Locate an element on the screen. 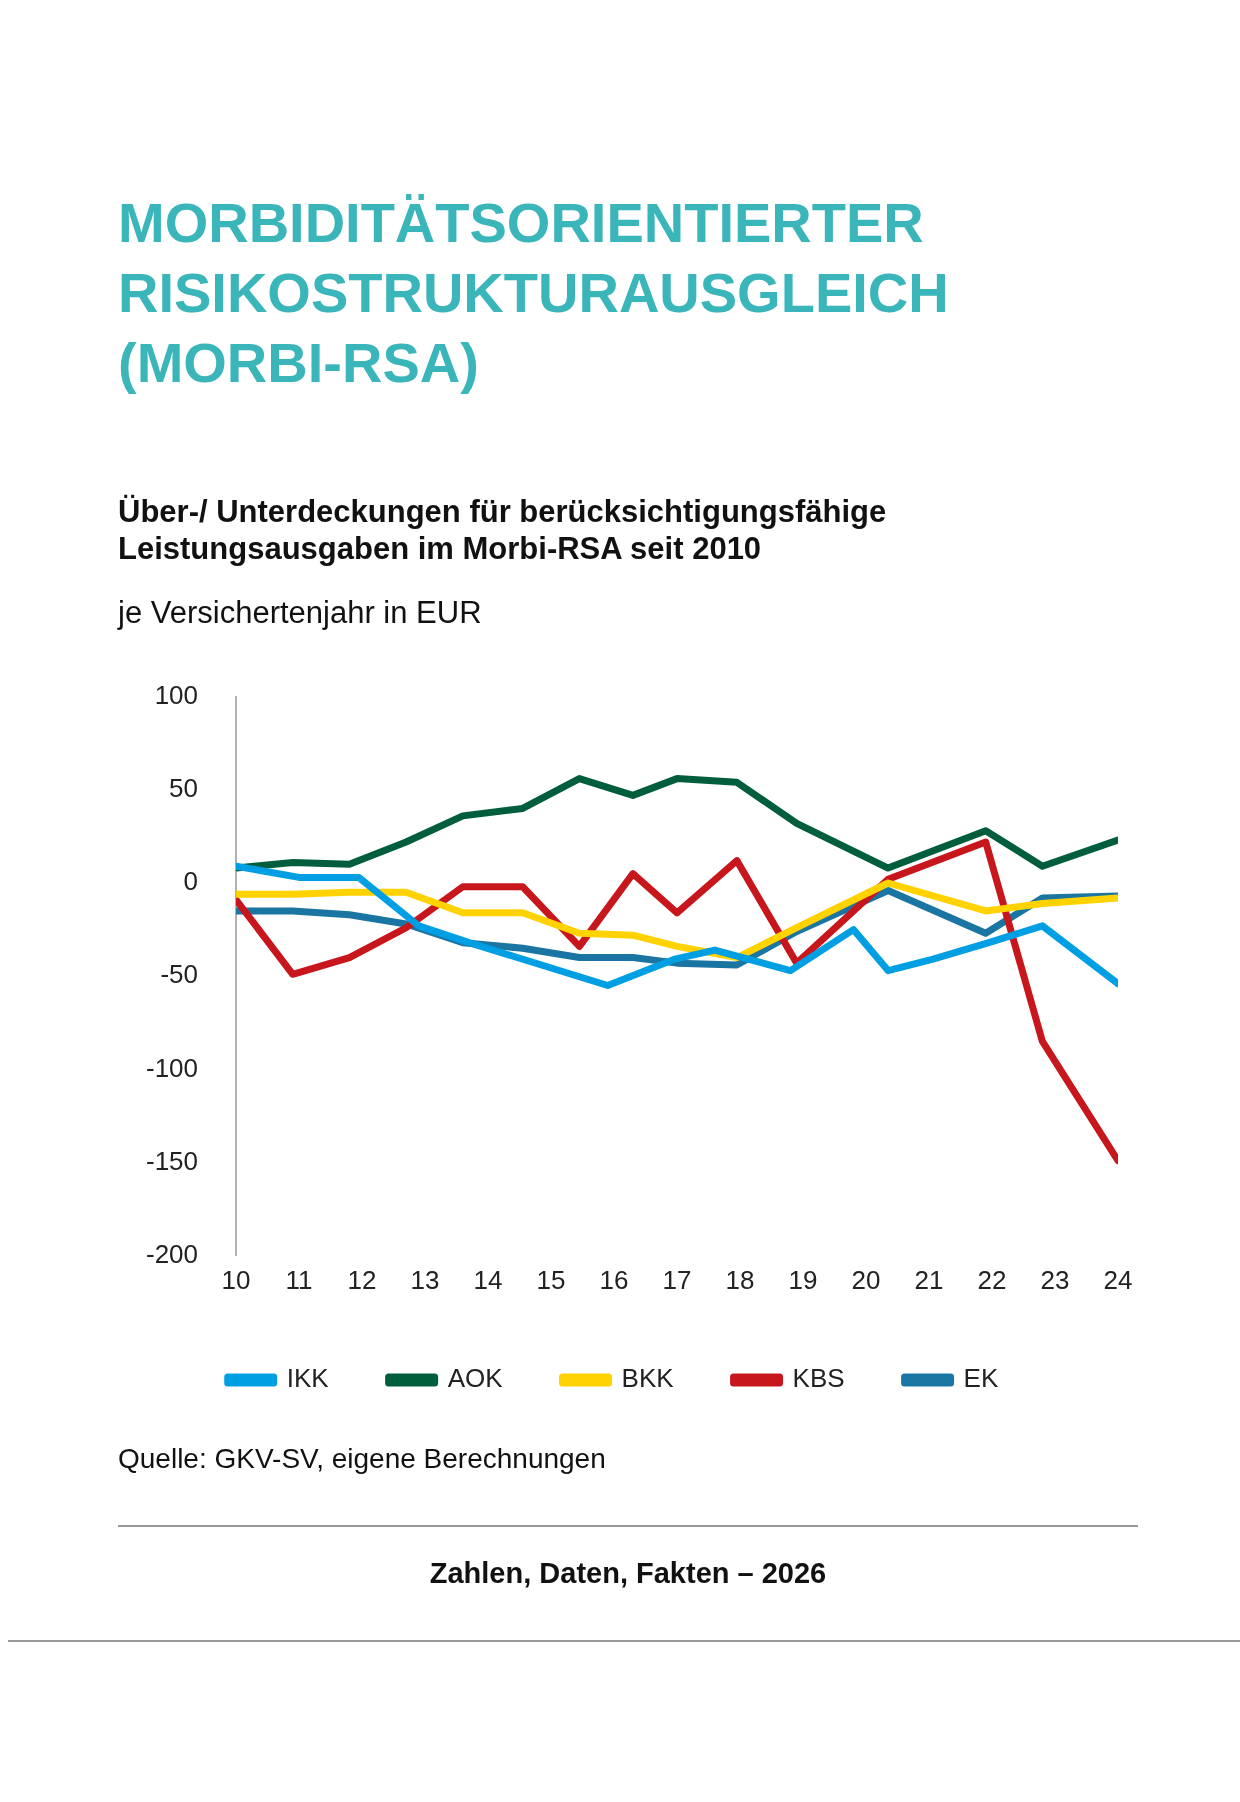  x-tick-label: 18 is located at coordinates (740, 1279).